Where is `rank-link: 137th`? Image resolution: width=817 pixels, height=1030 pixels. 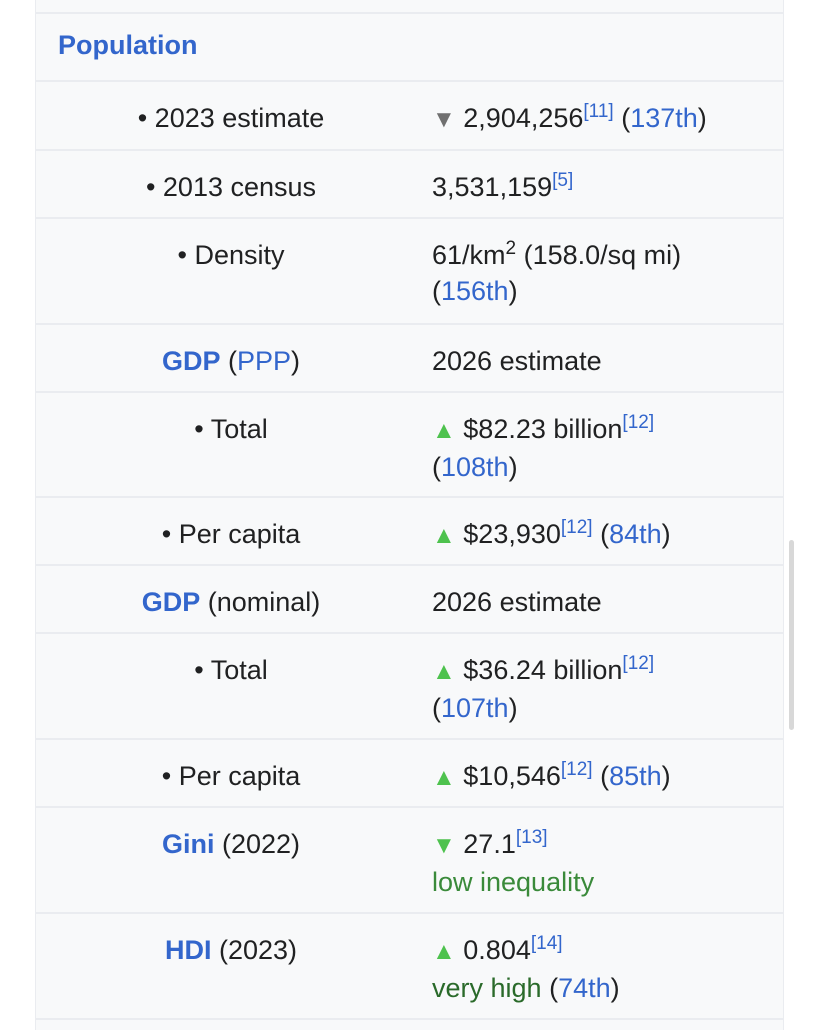 rank-link: 137th is located at coordinates (664, 118).